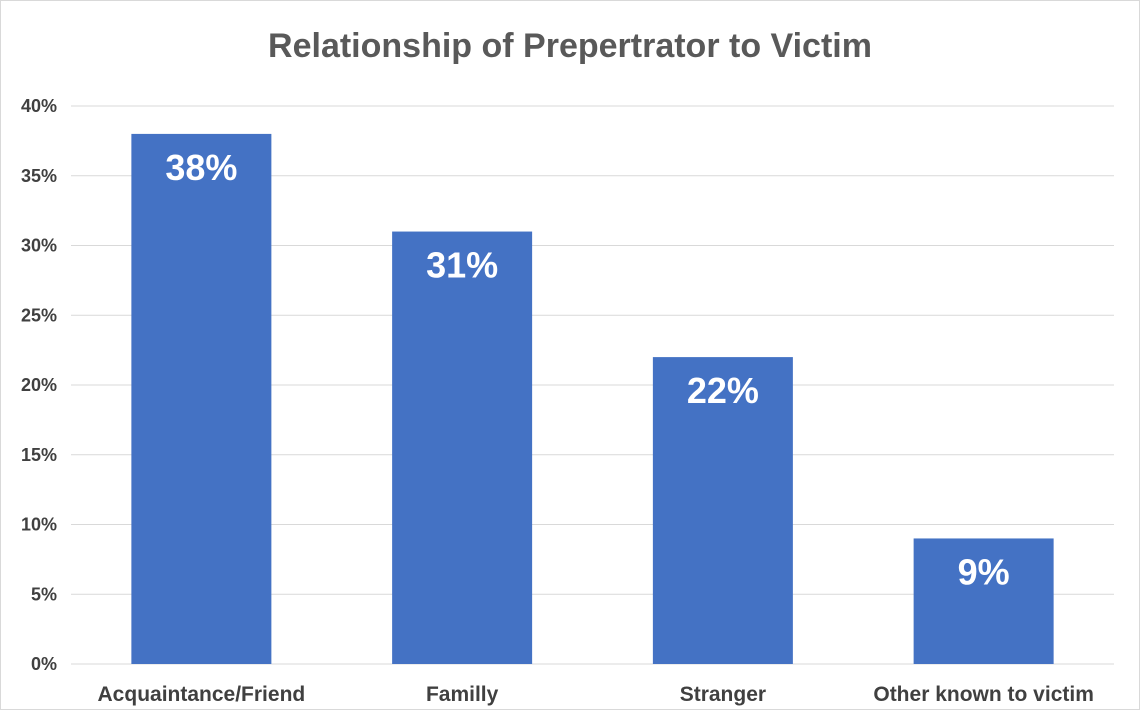 The height and width of the screenshot is (710, 1140). I want to click on y-tick-label: 20%, so click(39, 385).